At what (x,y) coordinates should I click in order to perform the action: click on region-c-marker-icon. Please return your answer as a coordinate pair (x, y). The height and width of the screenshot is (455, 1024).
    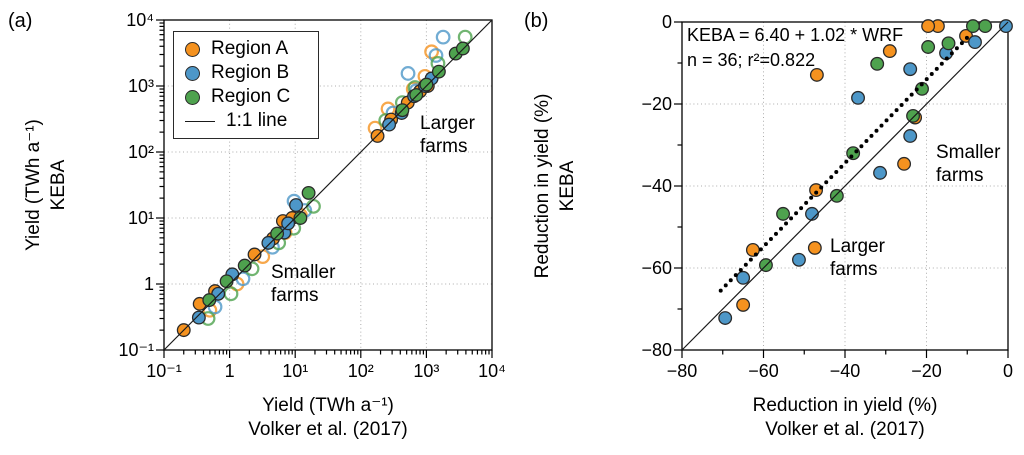
    Looking at the image, I should click on (192, 97).